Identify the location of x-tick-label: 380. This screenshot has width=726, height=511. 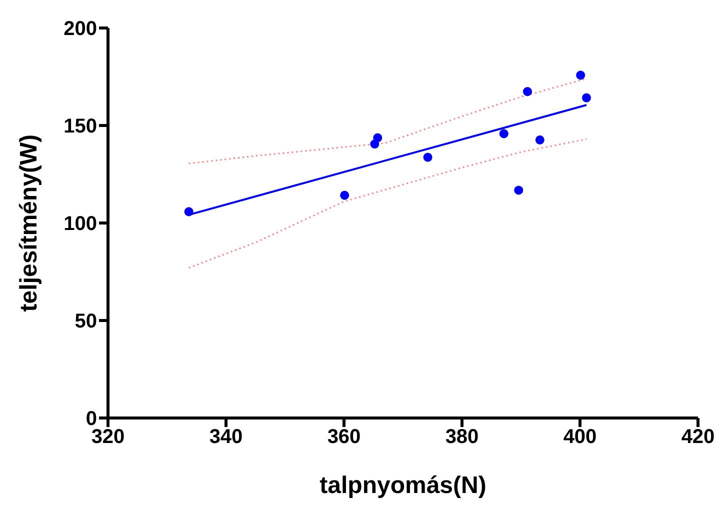
(462, 437).